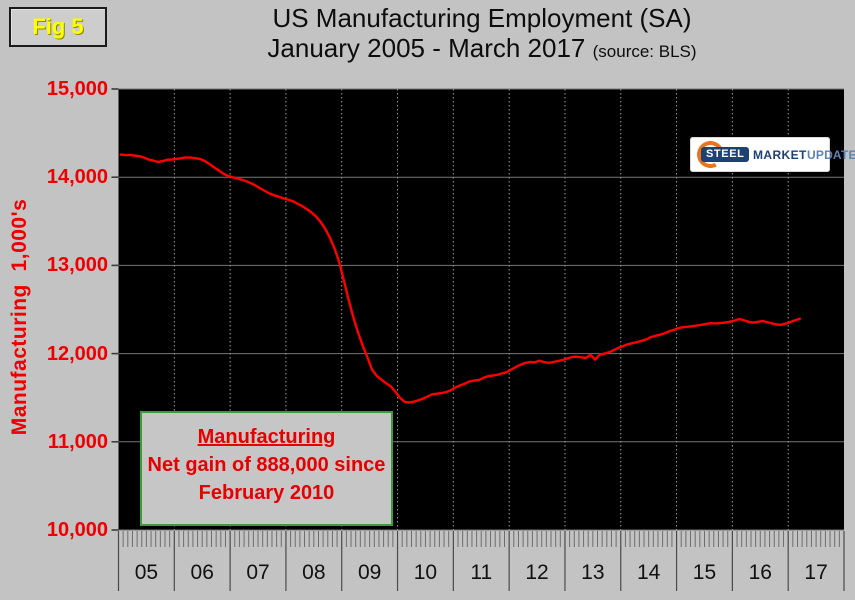 This screenshot has width=855, height=600. What do you see at coordinates (831, 155) in the screenshot?
I see `logo-update-text: UPDATE` at bounding box center [831, 155].